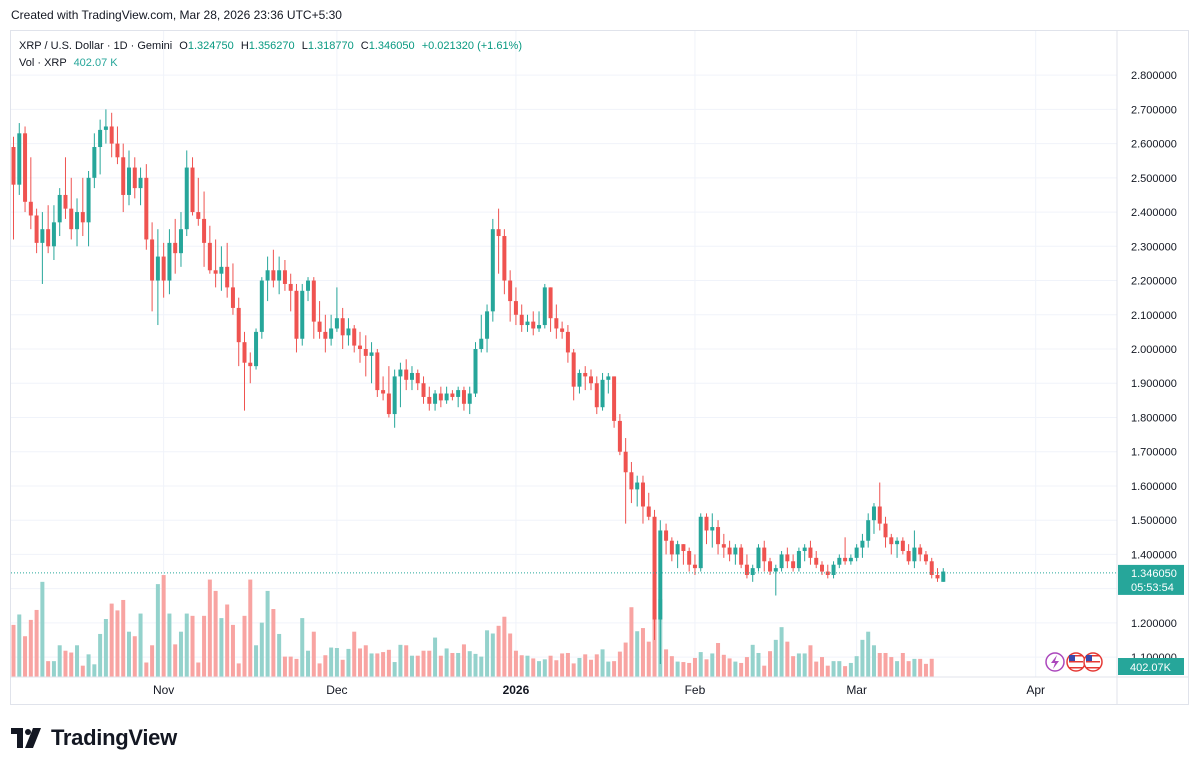 The image size is (1200, 768). I want to click on event-markers, so click(1074, 662).